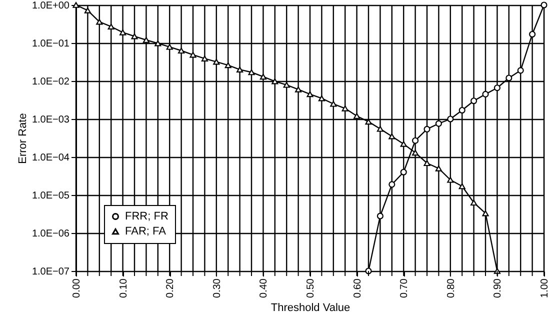 This screenshot has width=556, height=336. I want to click on x-tick-label: 0.10, so click(124, 288).